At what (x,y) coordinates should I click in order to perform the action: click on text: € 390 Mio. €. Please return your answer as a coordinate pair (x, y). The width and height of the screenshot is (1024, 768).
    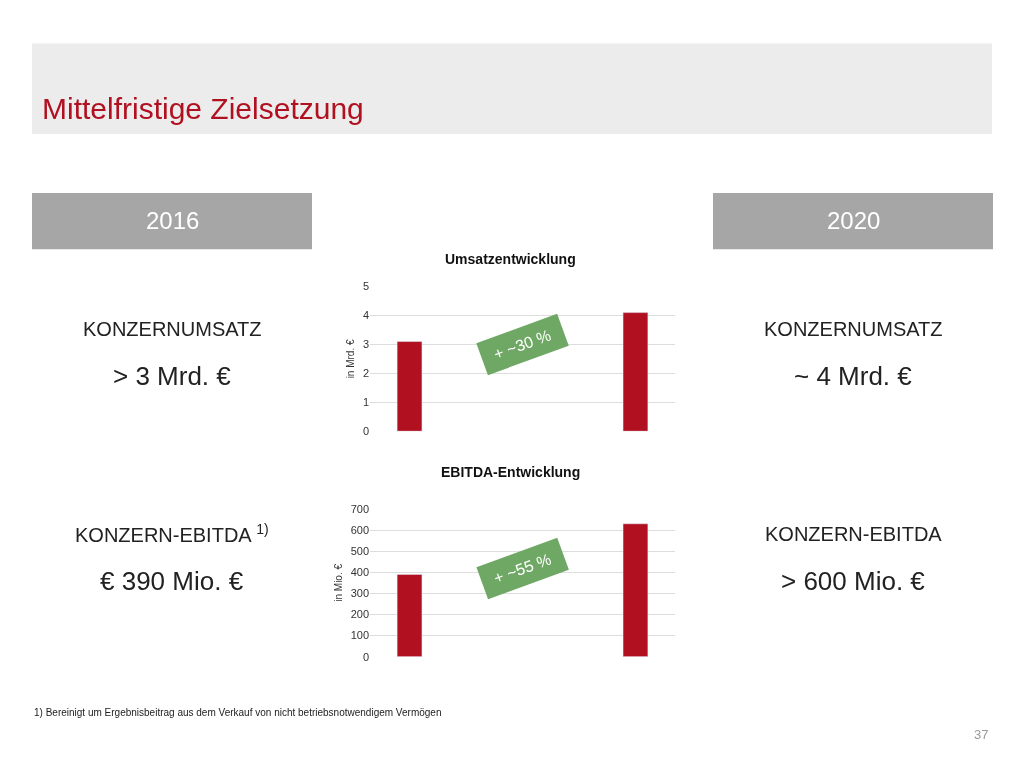
    Looking at the image, I should click on (172, 581).